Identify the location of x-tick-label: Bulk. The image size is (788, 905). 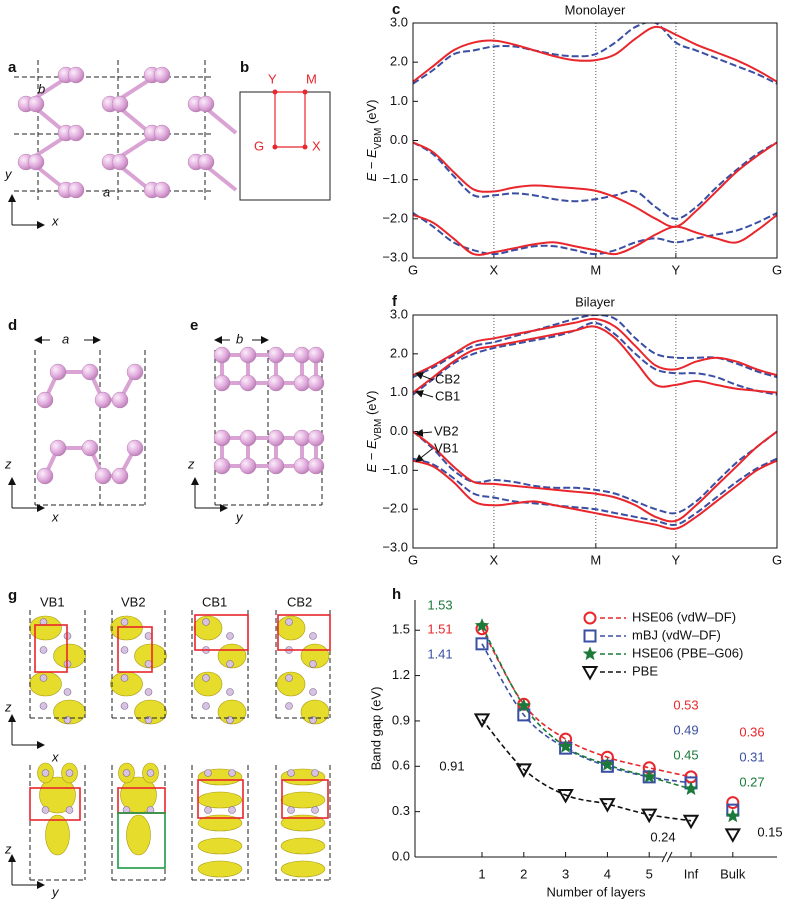
(733, 873).